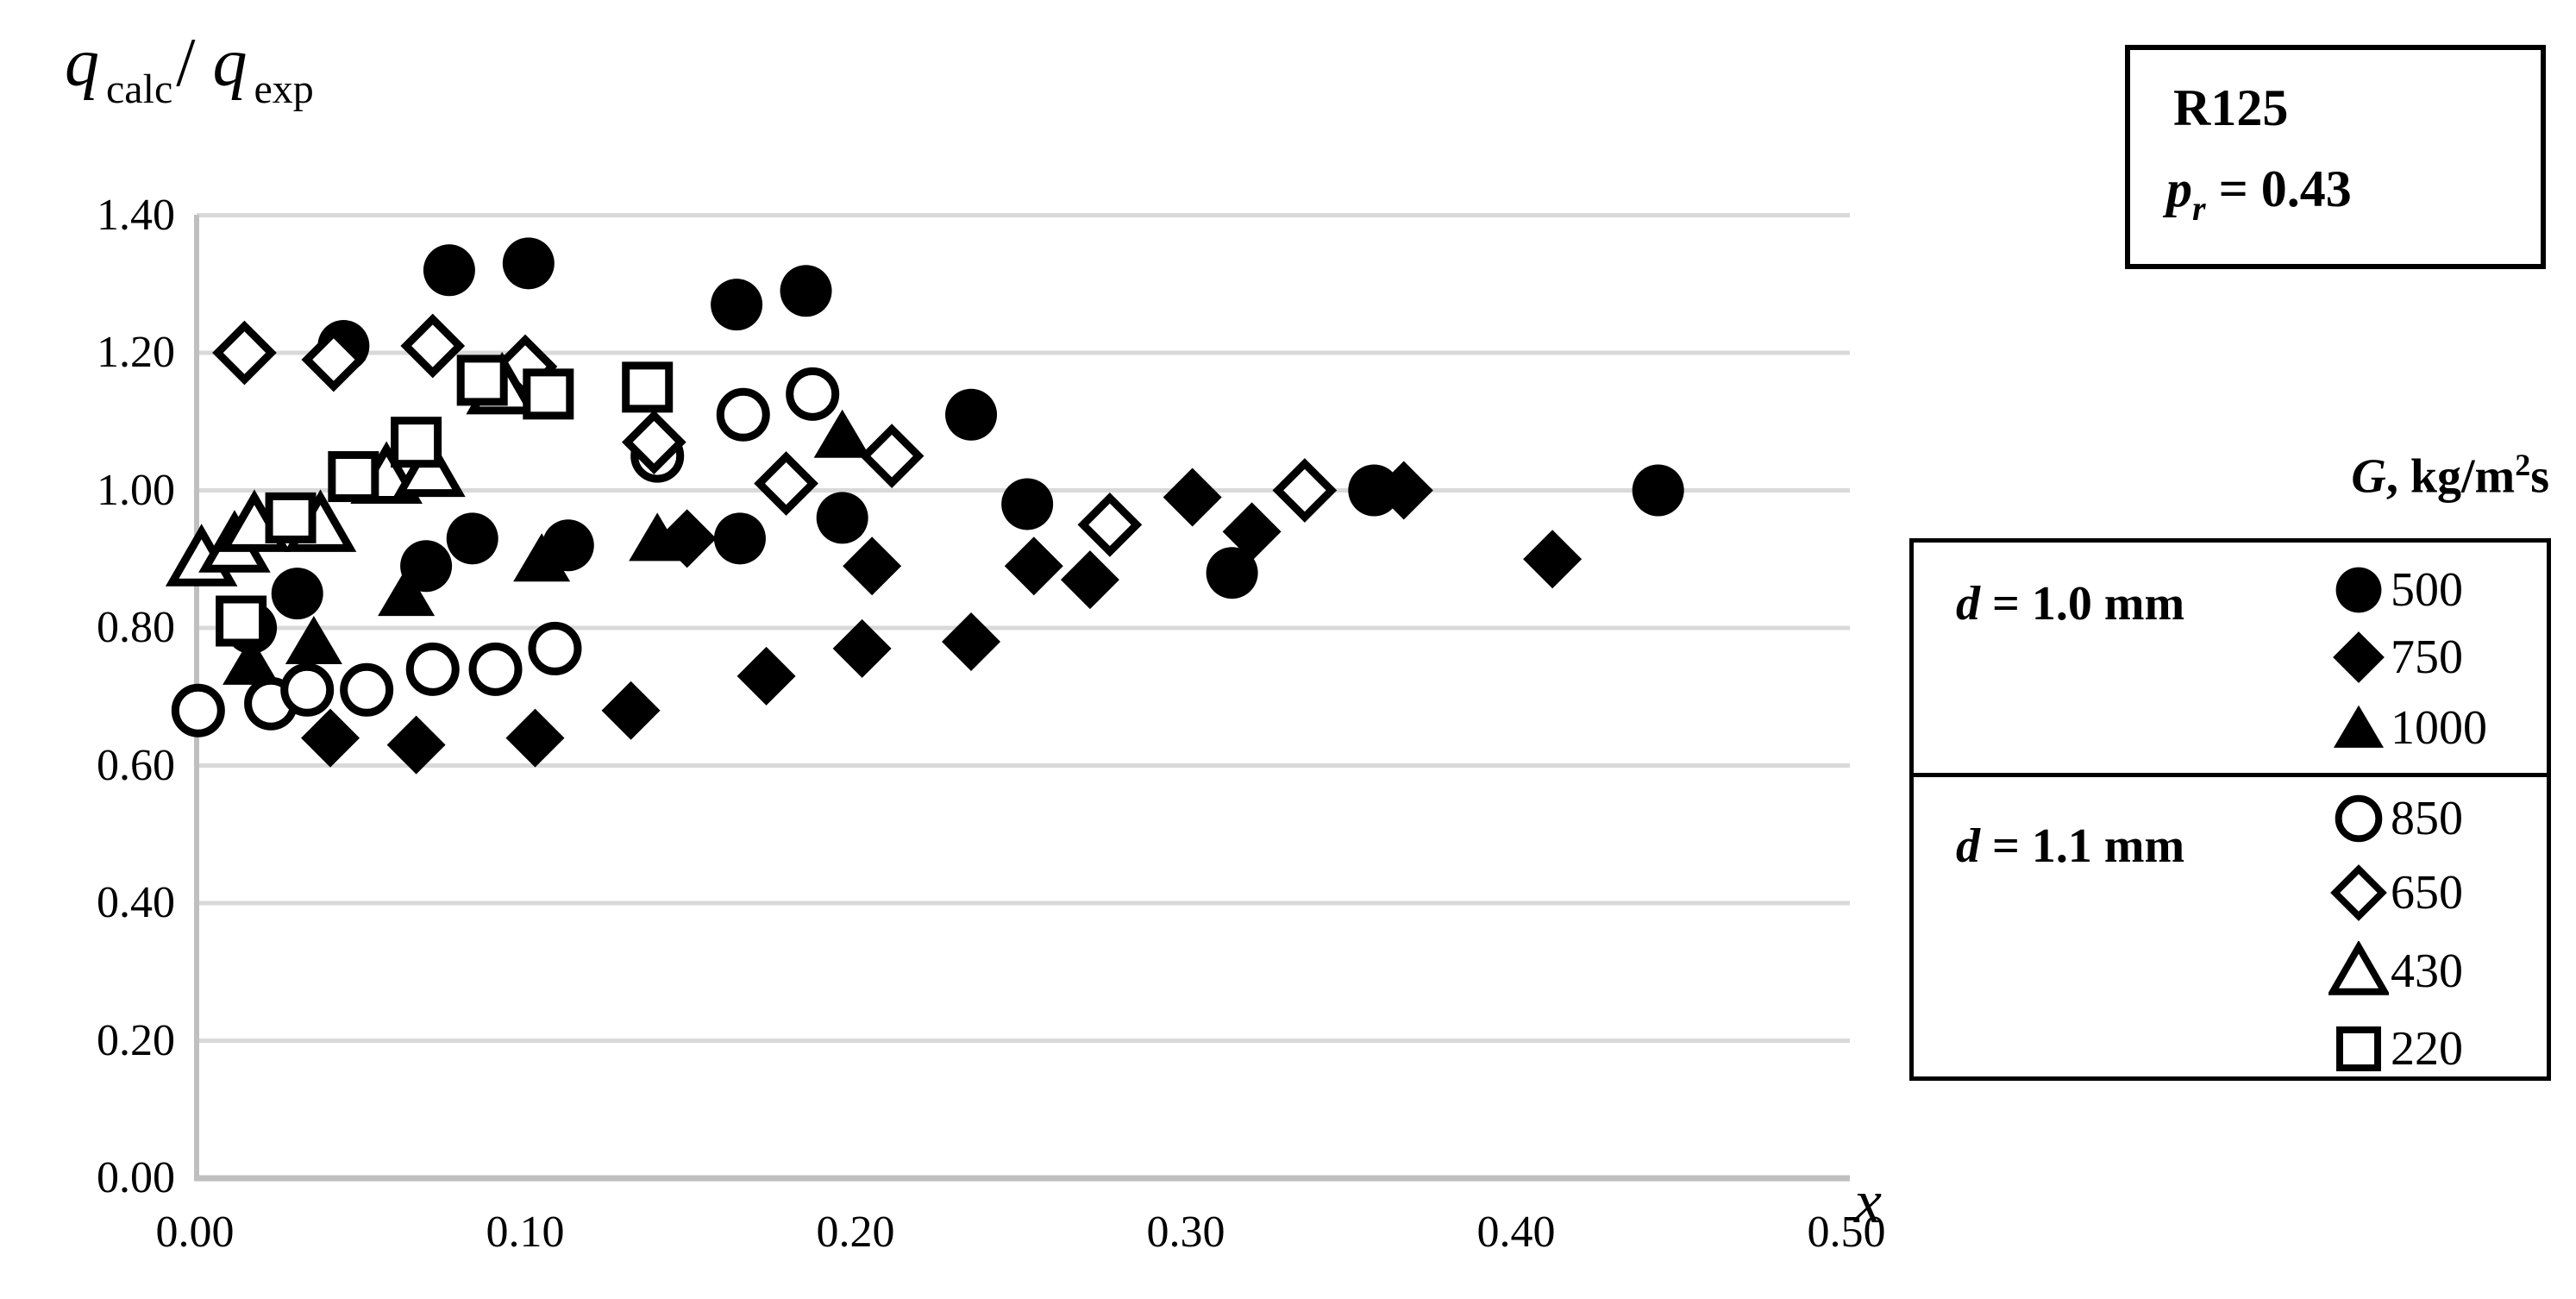 The height and width of the screenshot is (1299, 2576). I want to click on y-tick-label: 1.40, so click(136, 215).